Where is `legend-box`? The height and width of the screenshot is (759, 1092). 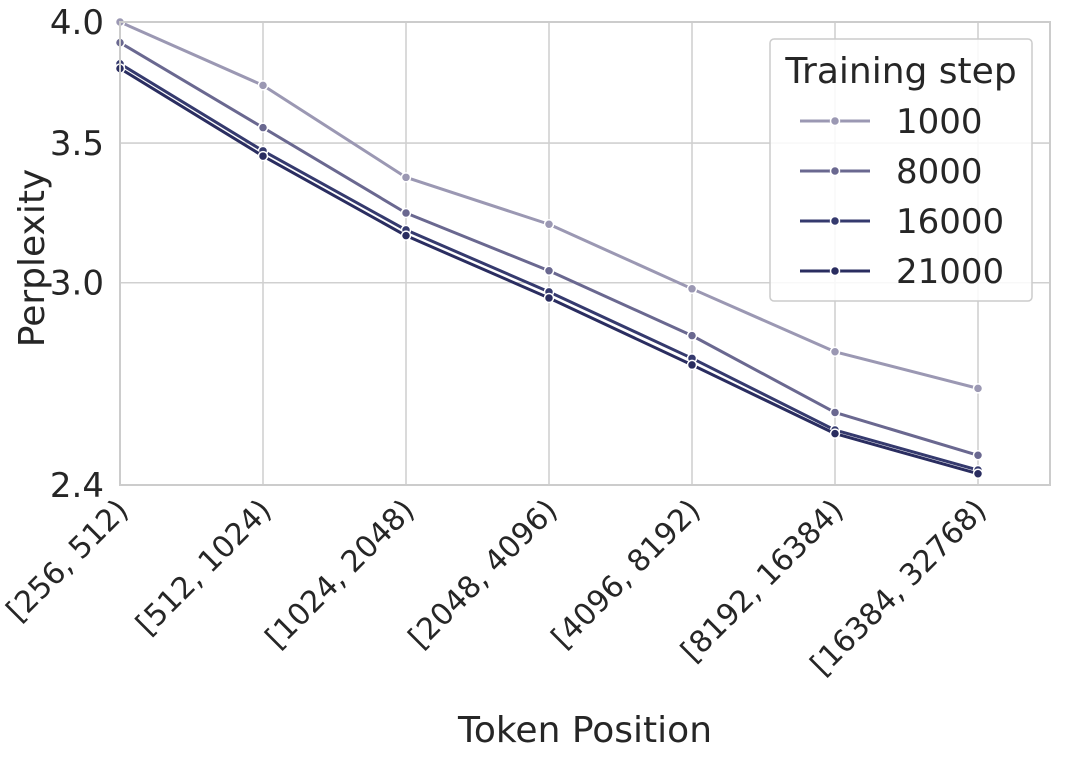
legend-box is located at coordinates (901, 170).